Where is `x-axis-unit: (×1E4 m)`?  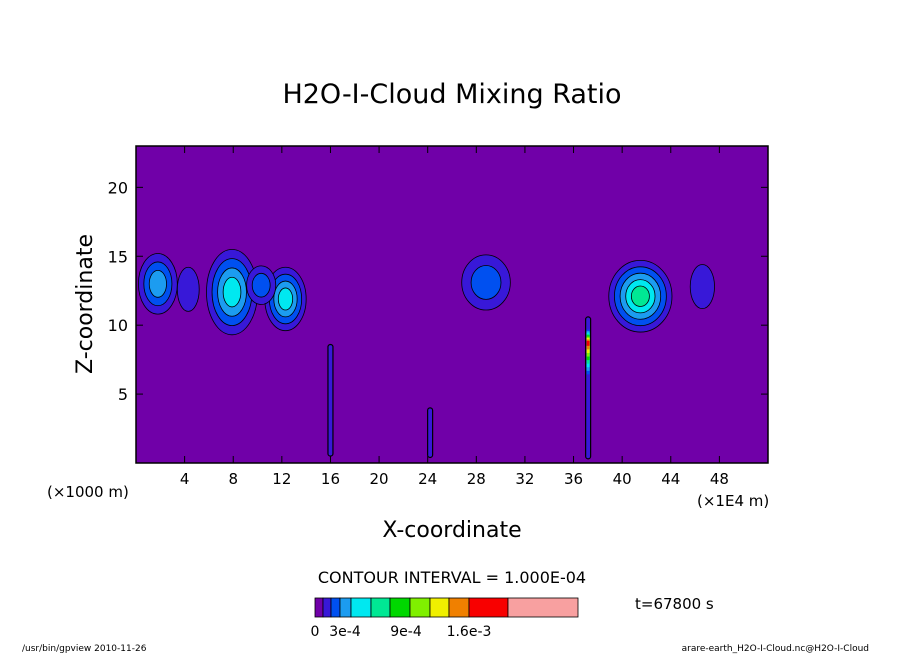 x-axis-unit: (×1E4 m) is located at coordinates (733, 501).